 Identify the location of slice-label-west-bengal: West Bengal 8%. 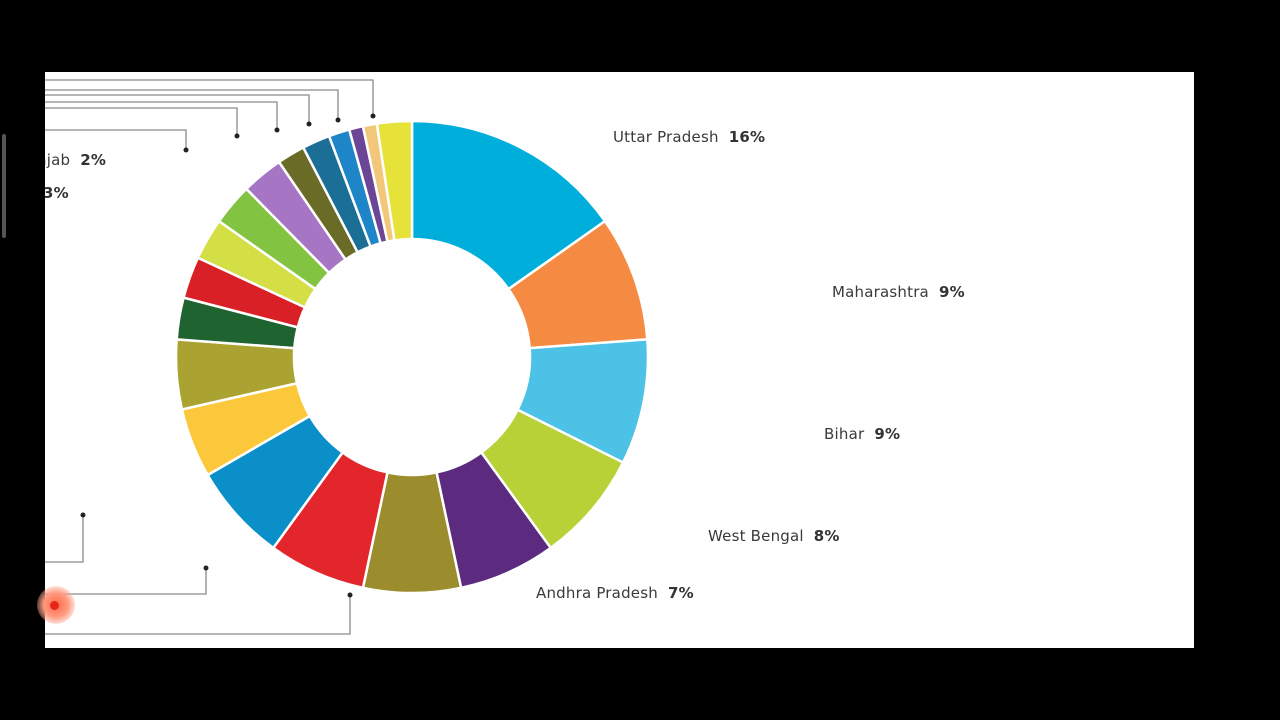
(774, 536).